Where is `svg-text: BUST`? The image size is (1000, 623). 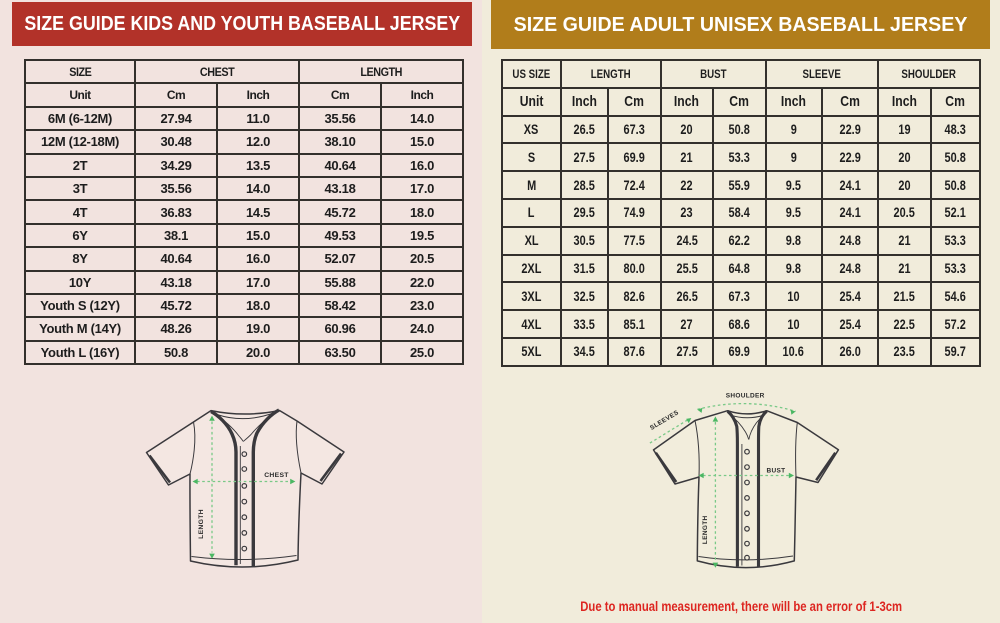 svg-text: BUST is located at coordinates (776, 471).